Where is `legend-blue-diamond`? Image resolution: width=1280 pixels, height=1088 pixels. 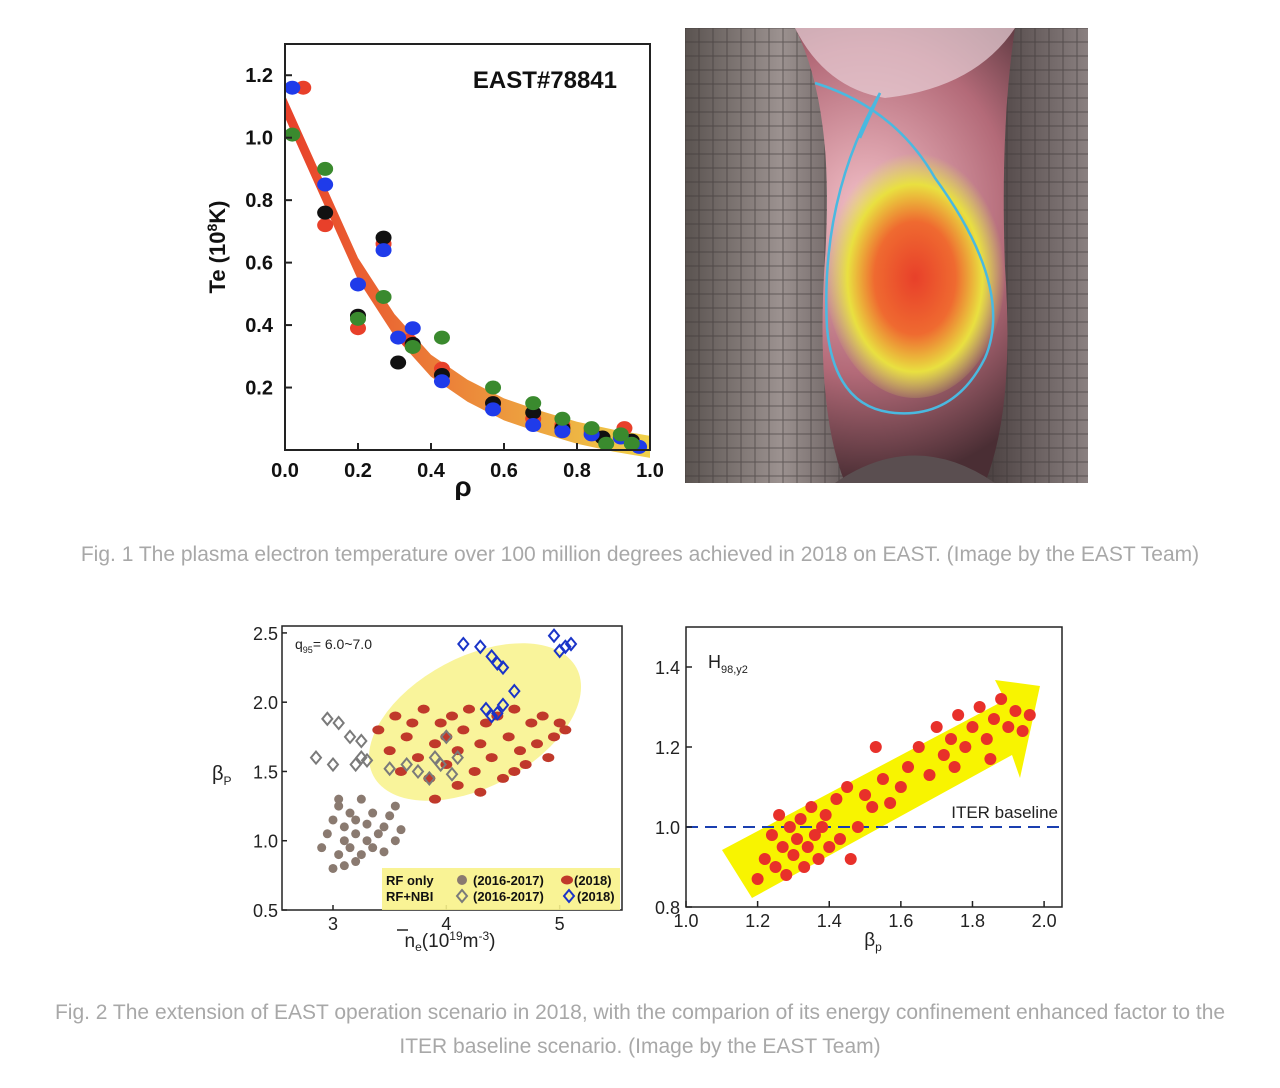 legend-blue-diamond is located at coordinates (569, 896).